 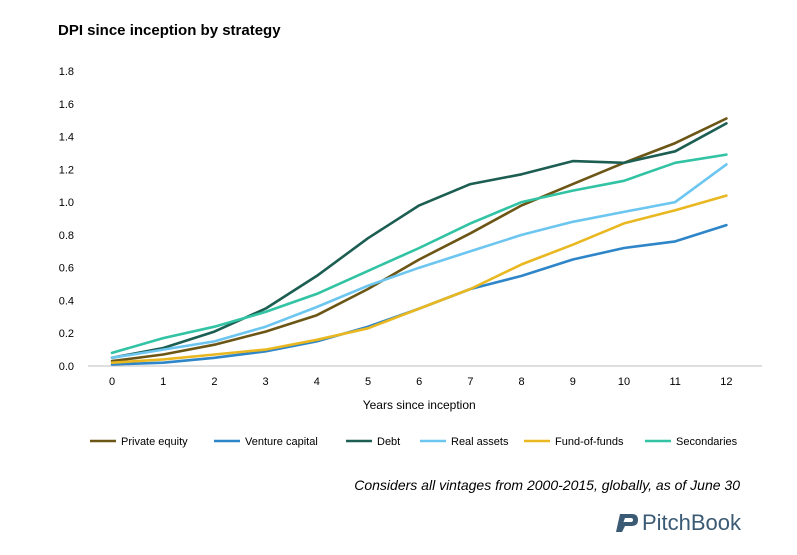 What do you see at coordinates (707, 442) in the screenshot?
I see `legend-label: Secondaries` at bounding box center [707, 442].